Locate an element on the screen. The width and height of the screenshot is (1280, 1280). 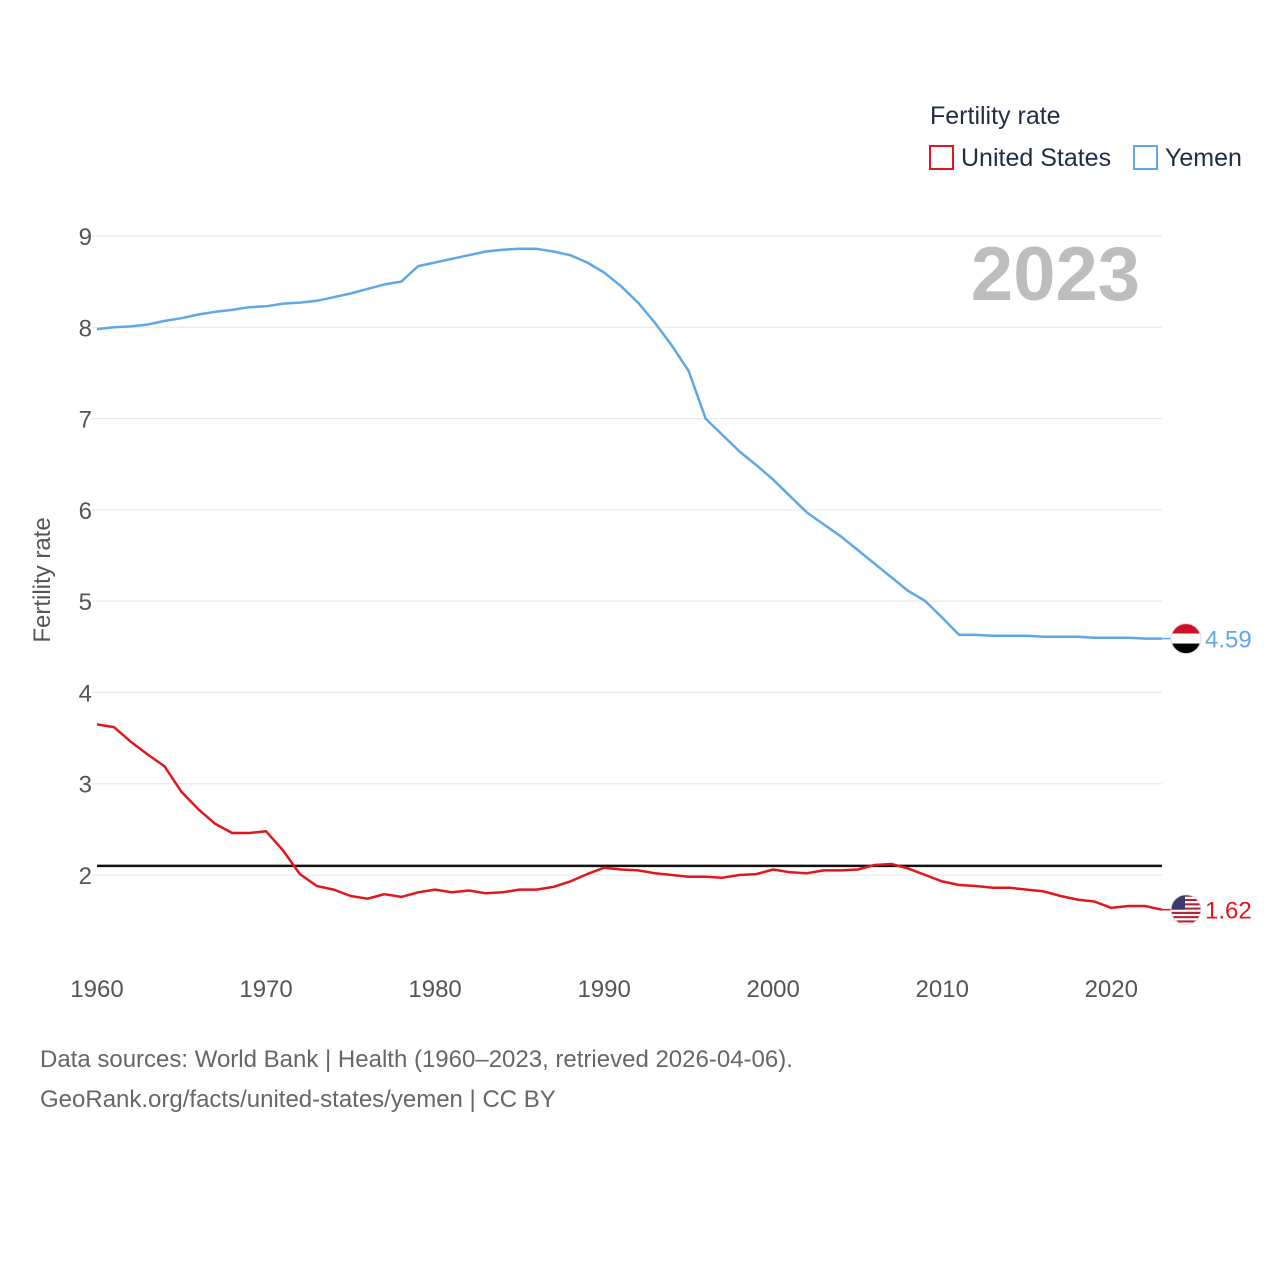
x-tick-label-1990: 1990 is located at coordinates (603, 989).